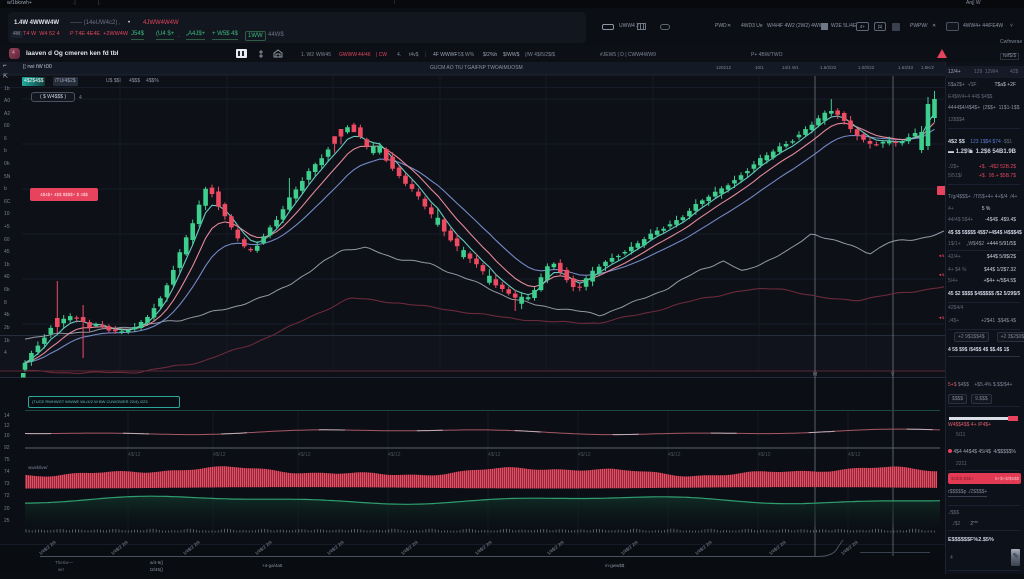 Image resolution: width=1024 pixels, height=579 pixels. What do you see at coordinates (7, 328) in the screenshot?
I see `svg-text: 2b` at bounding box center [7, 328].